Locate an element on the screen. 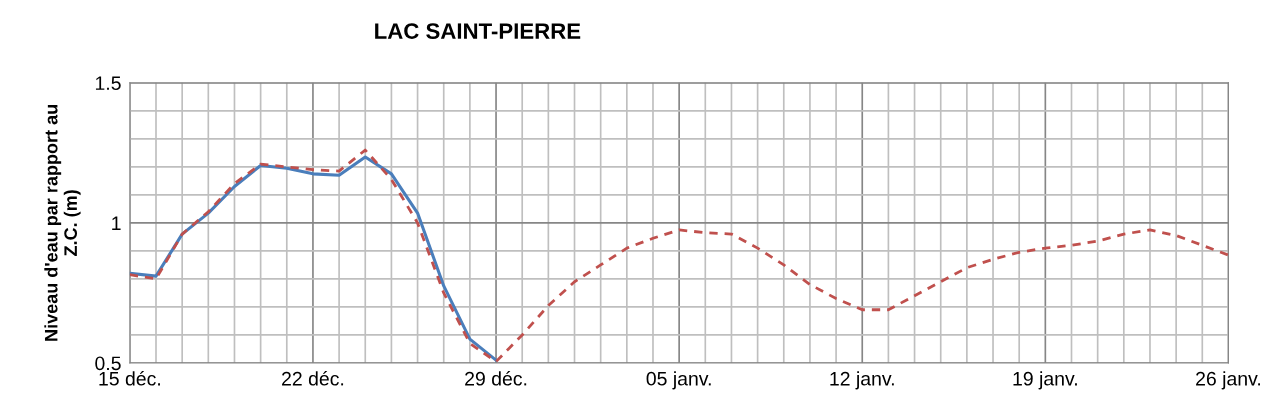  y-tick-label: 1 is located at coordinates (116, 223).